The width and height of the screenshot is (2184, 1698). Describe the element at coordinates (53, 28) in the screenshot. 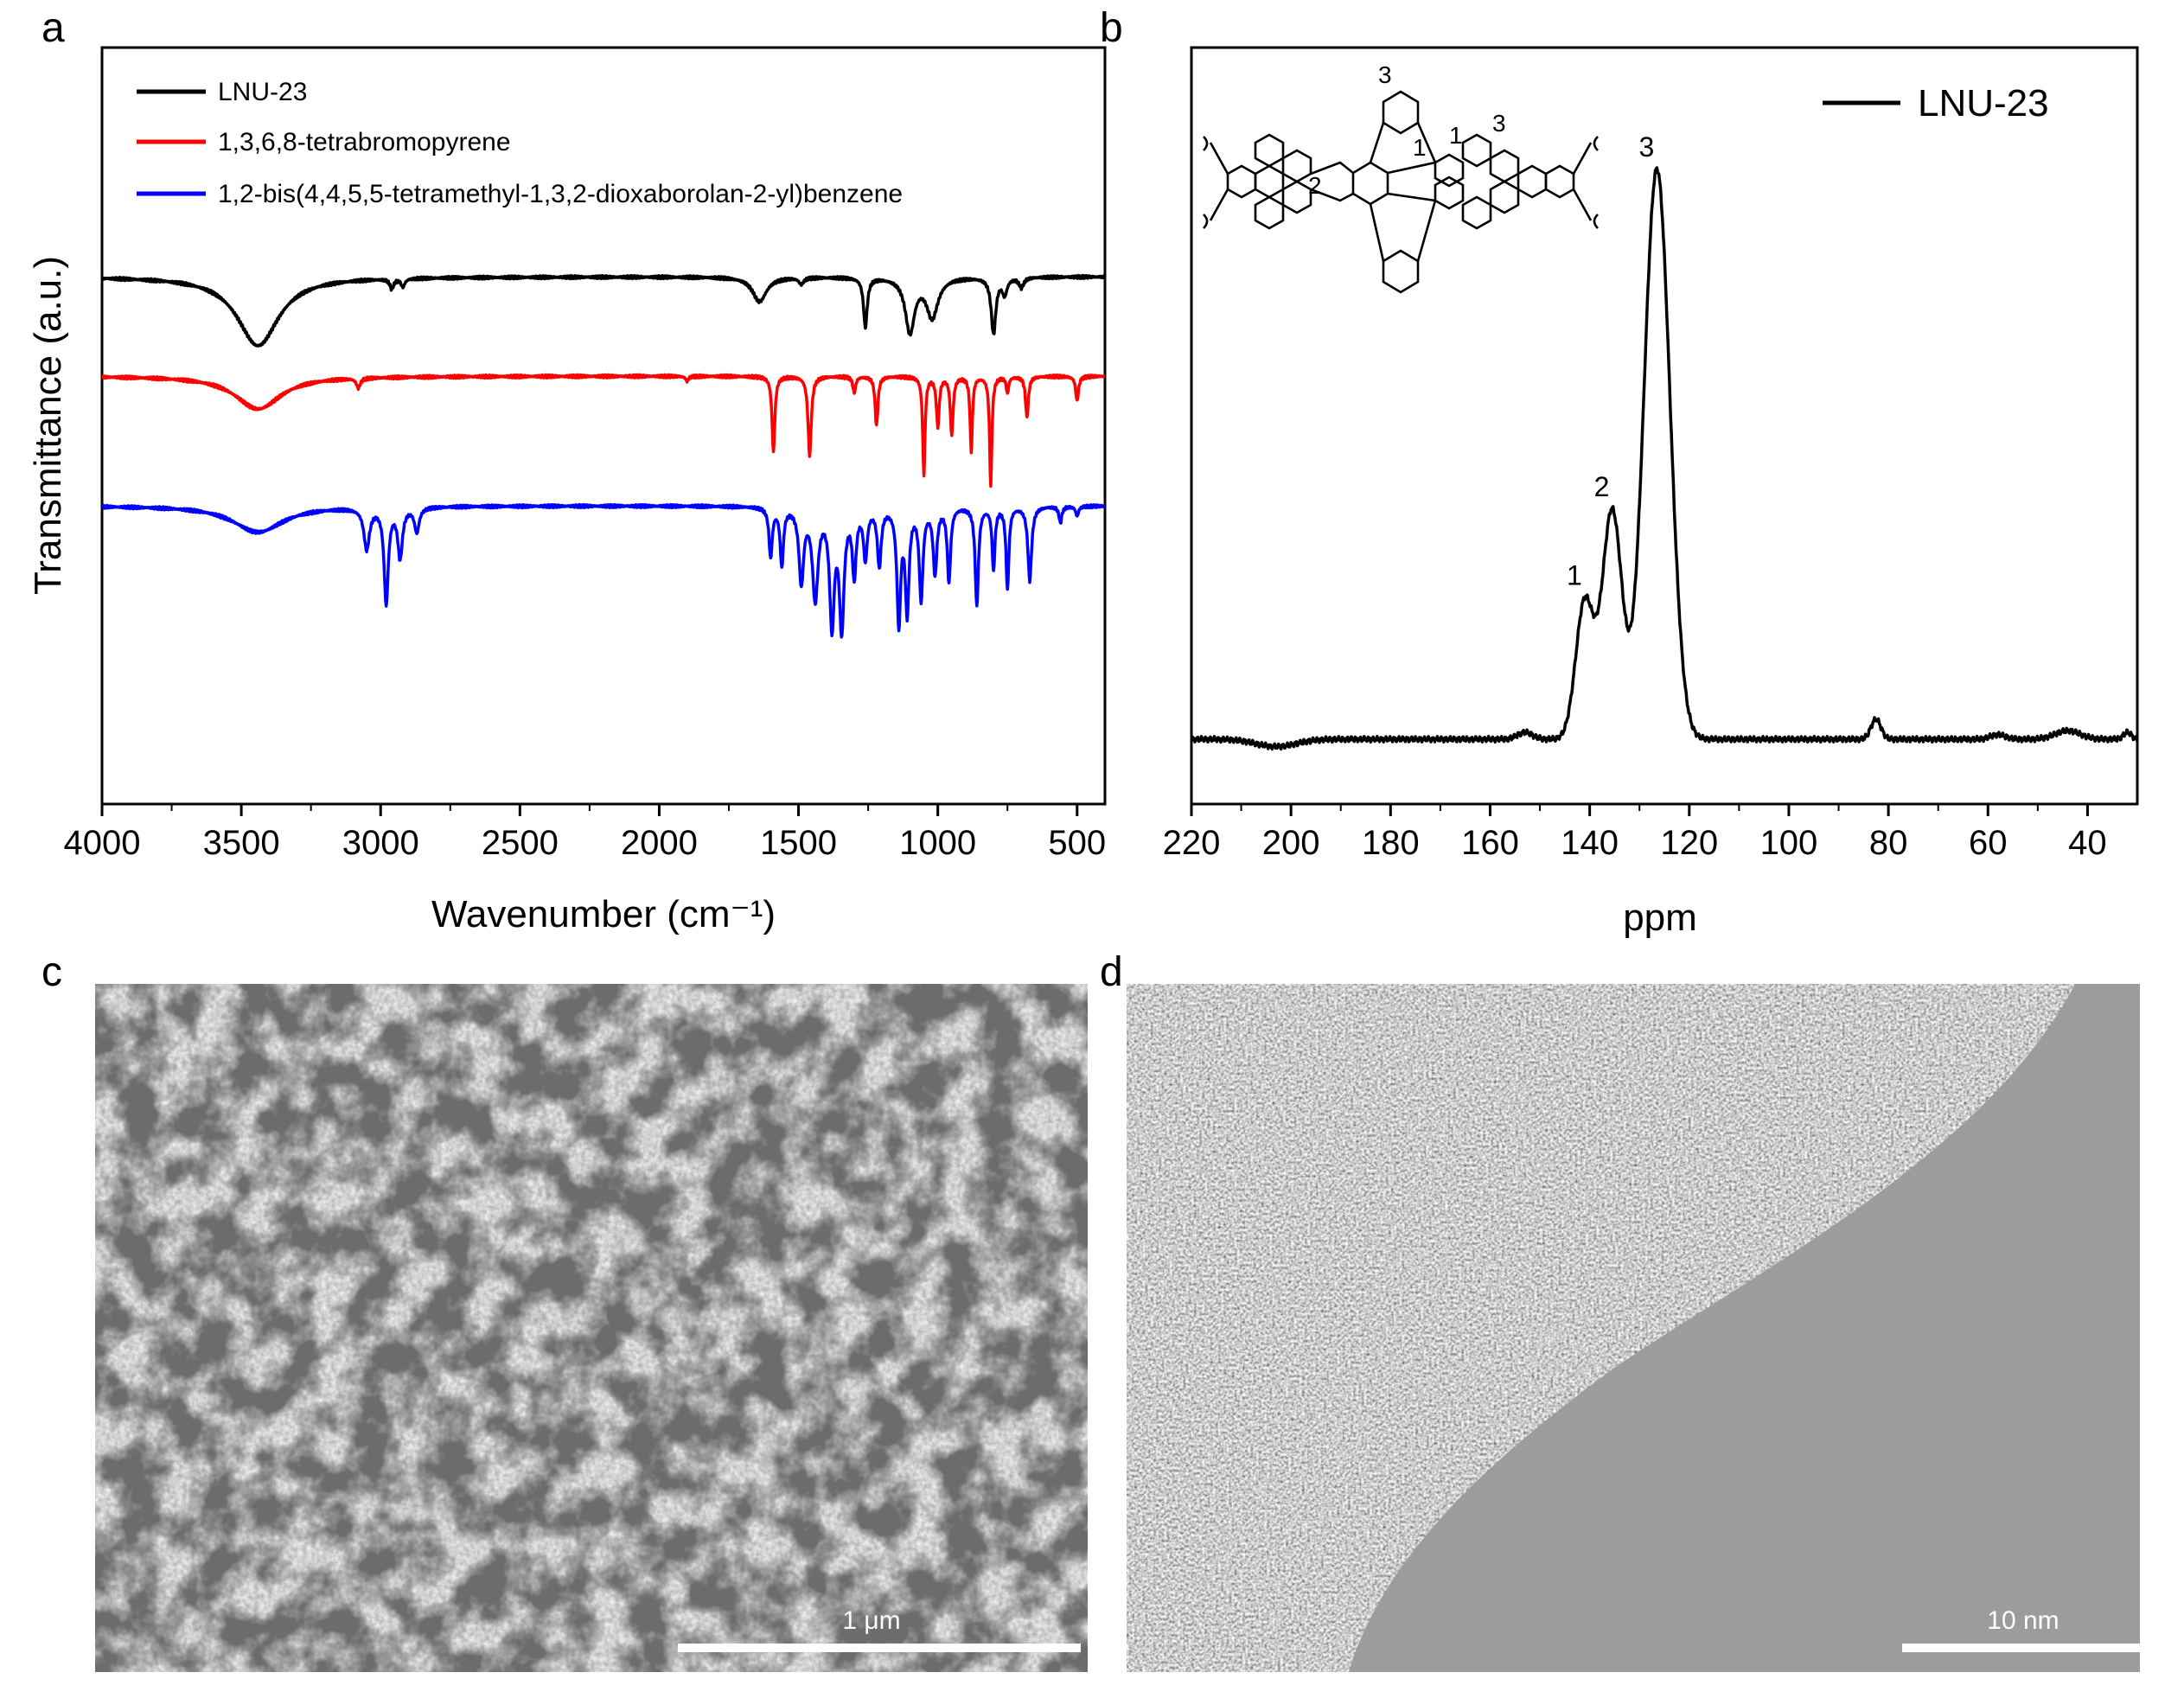

I see `panel-a-letter: a` at that location.